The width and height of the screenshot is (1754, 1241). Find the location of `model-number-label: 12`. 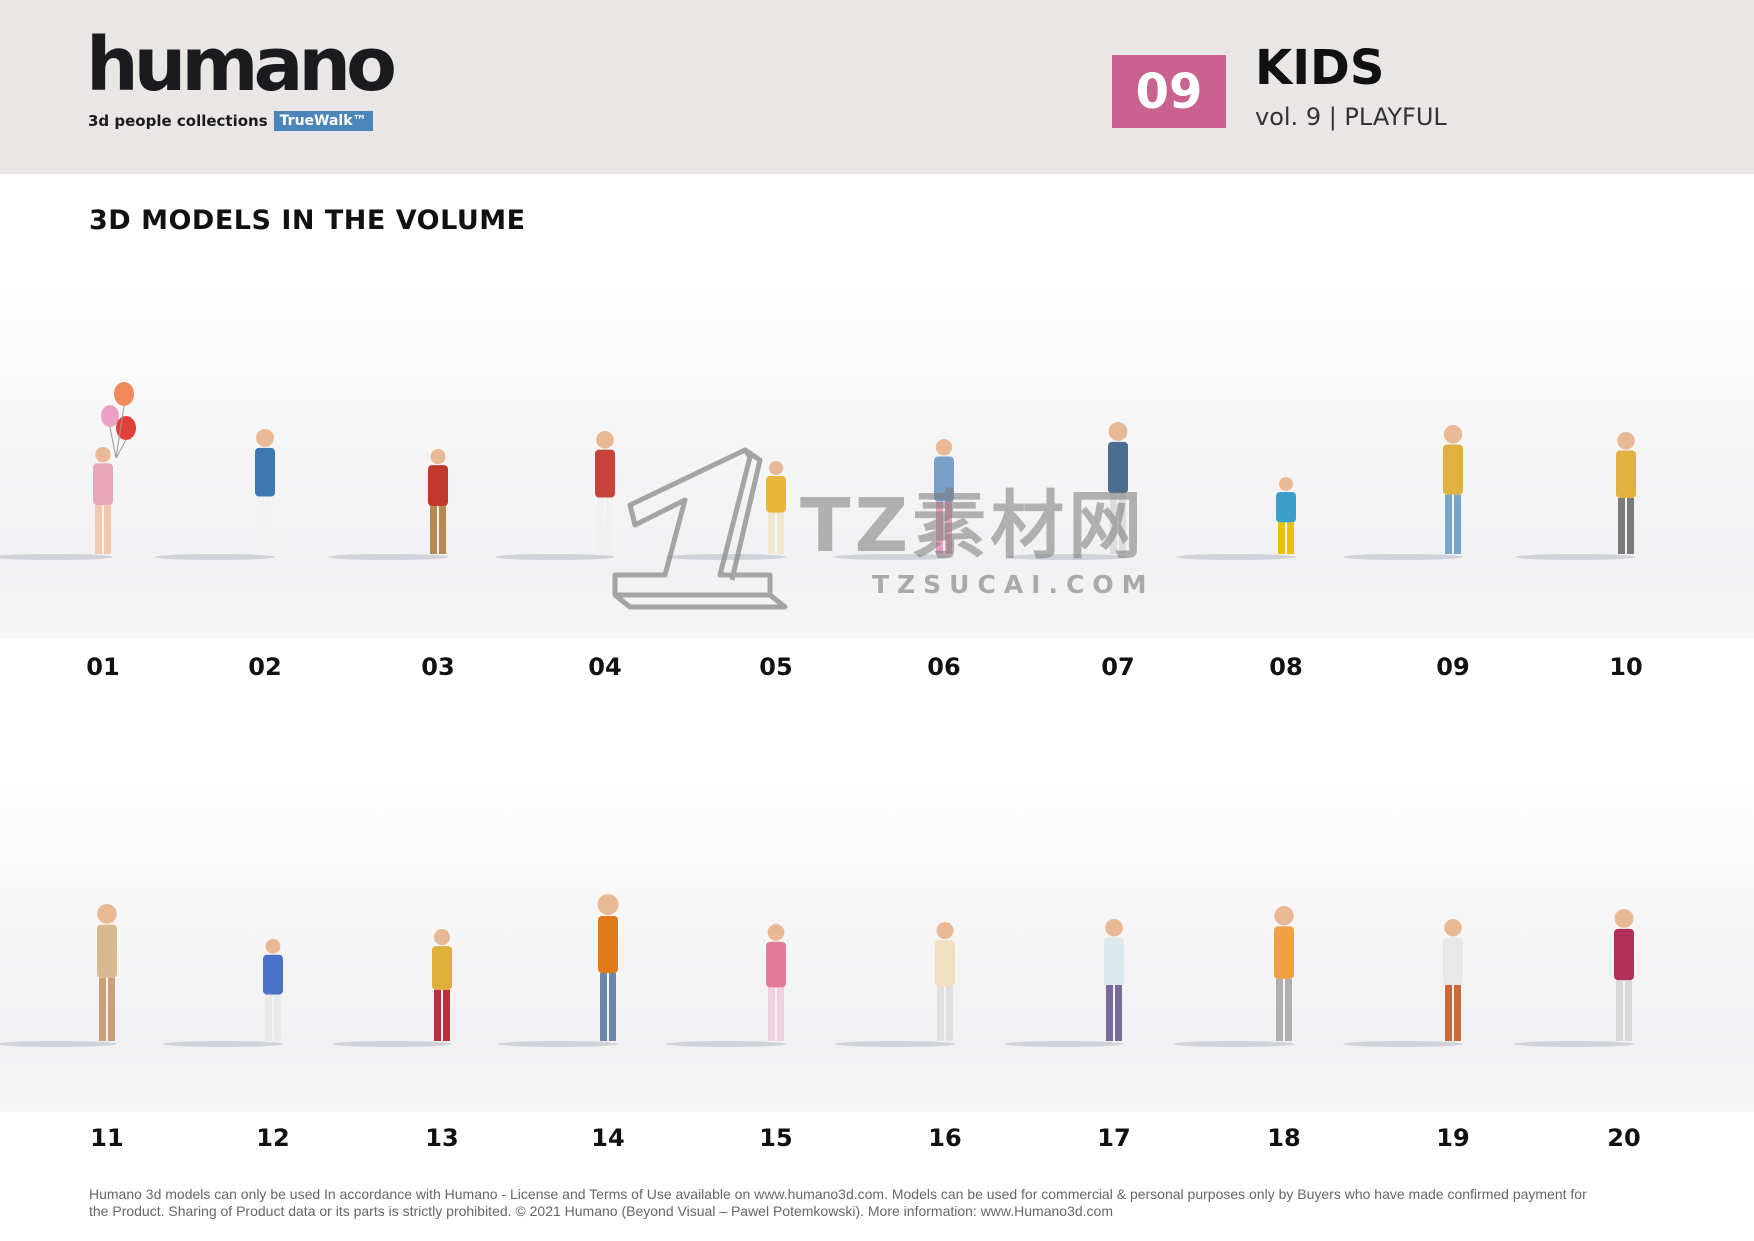

model-number-label: 12 is located at coordinates (273, 1138).